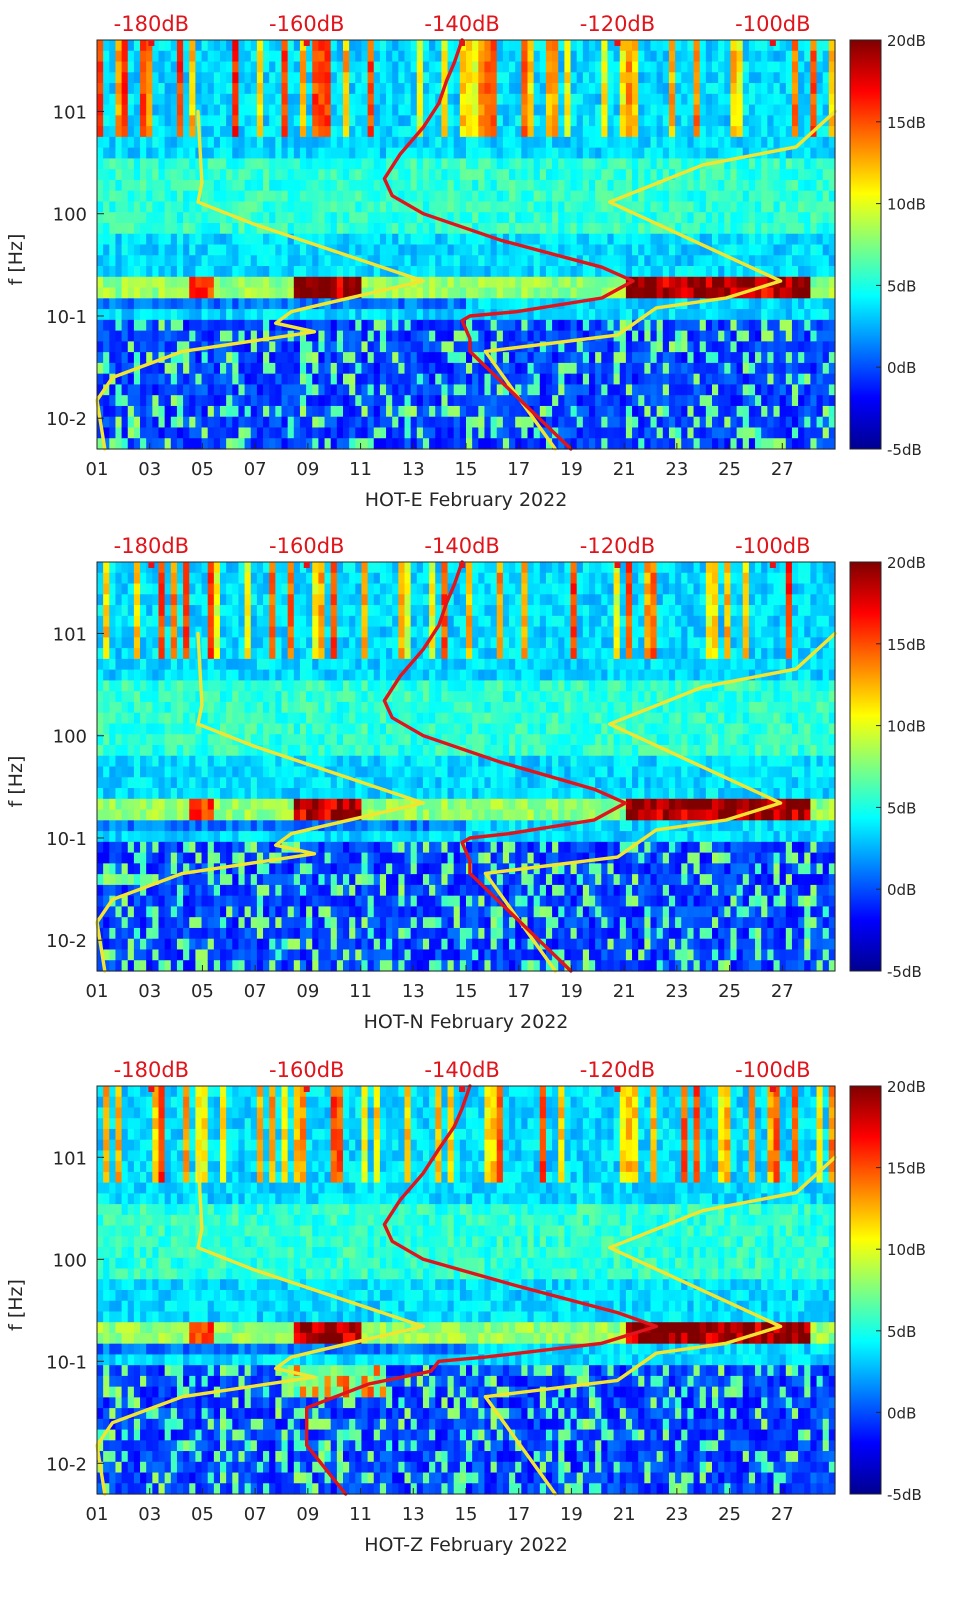  Describe the element at coordinates (462, 29) in the screenshot. I see `top-db-axis: -180dB -160dB -140dB -120dB -100dB` at that location.